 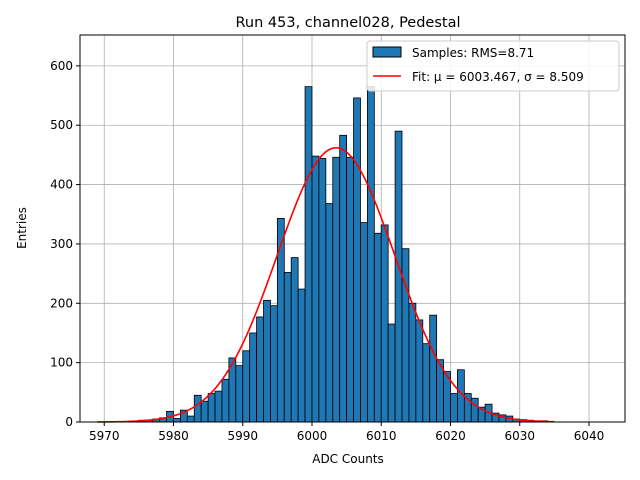 What do you see at coordinates (61, 125) in the screenshot?
I see `y-tick-label: 500` at bounding box center [61, 125].